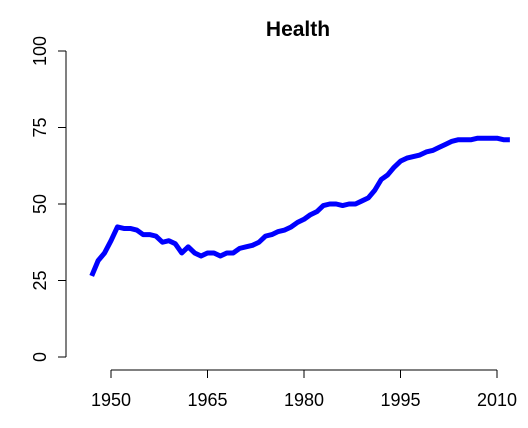 The width and height of the screenshot is (528, 428). What do you see at coordinates (111, 400) in the screenshot?
I see `x-tick-label: 1950` at bounding box center [111, 400].